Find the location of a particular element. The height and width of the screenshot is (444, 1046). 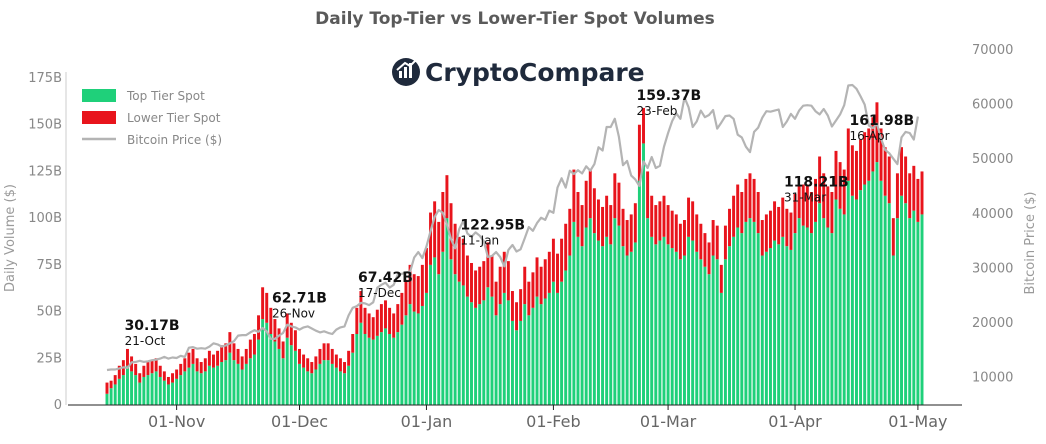

annotation-date: 17-Dec is located at coordinates (379, 293).